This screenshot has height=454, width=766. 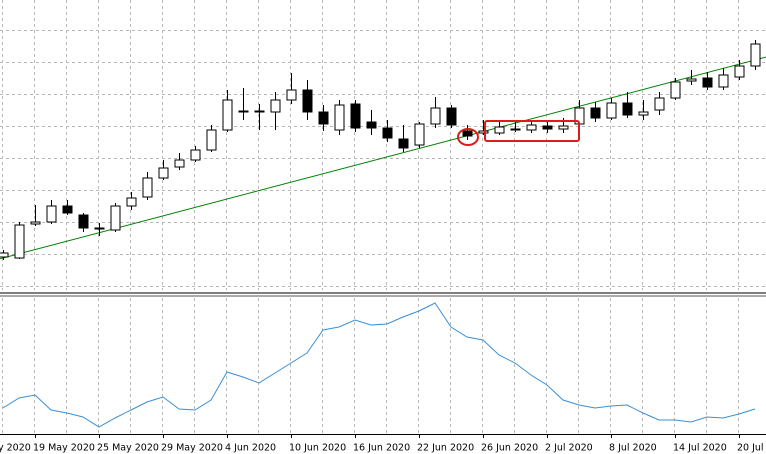 I want to click on x-tick-label: 4 Jun 2020, so click(x=250, y=448).